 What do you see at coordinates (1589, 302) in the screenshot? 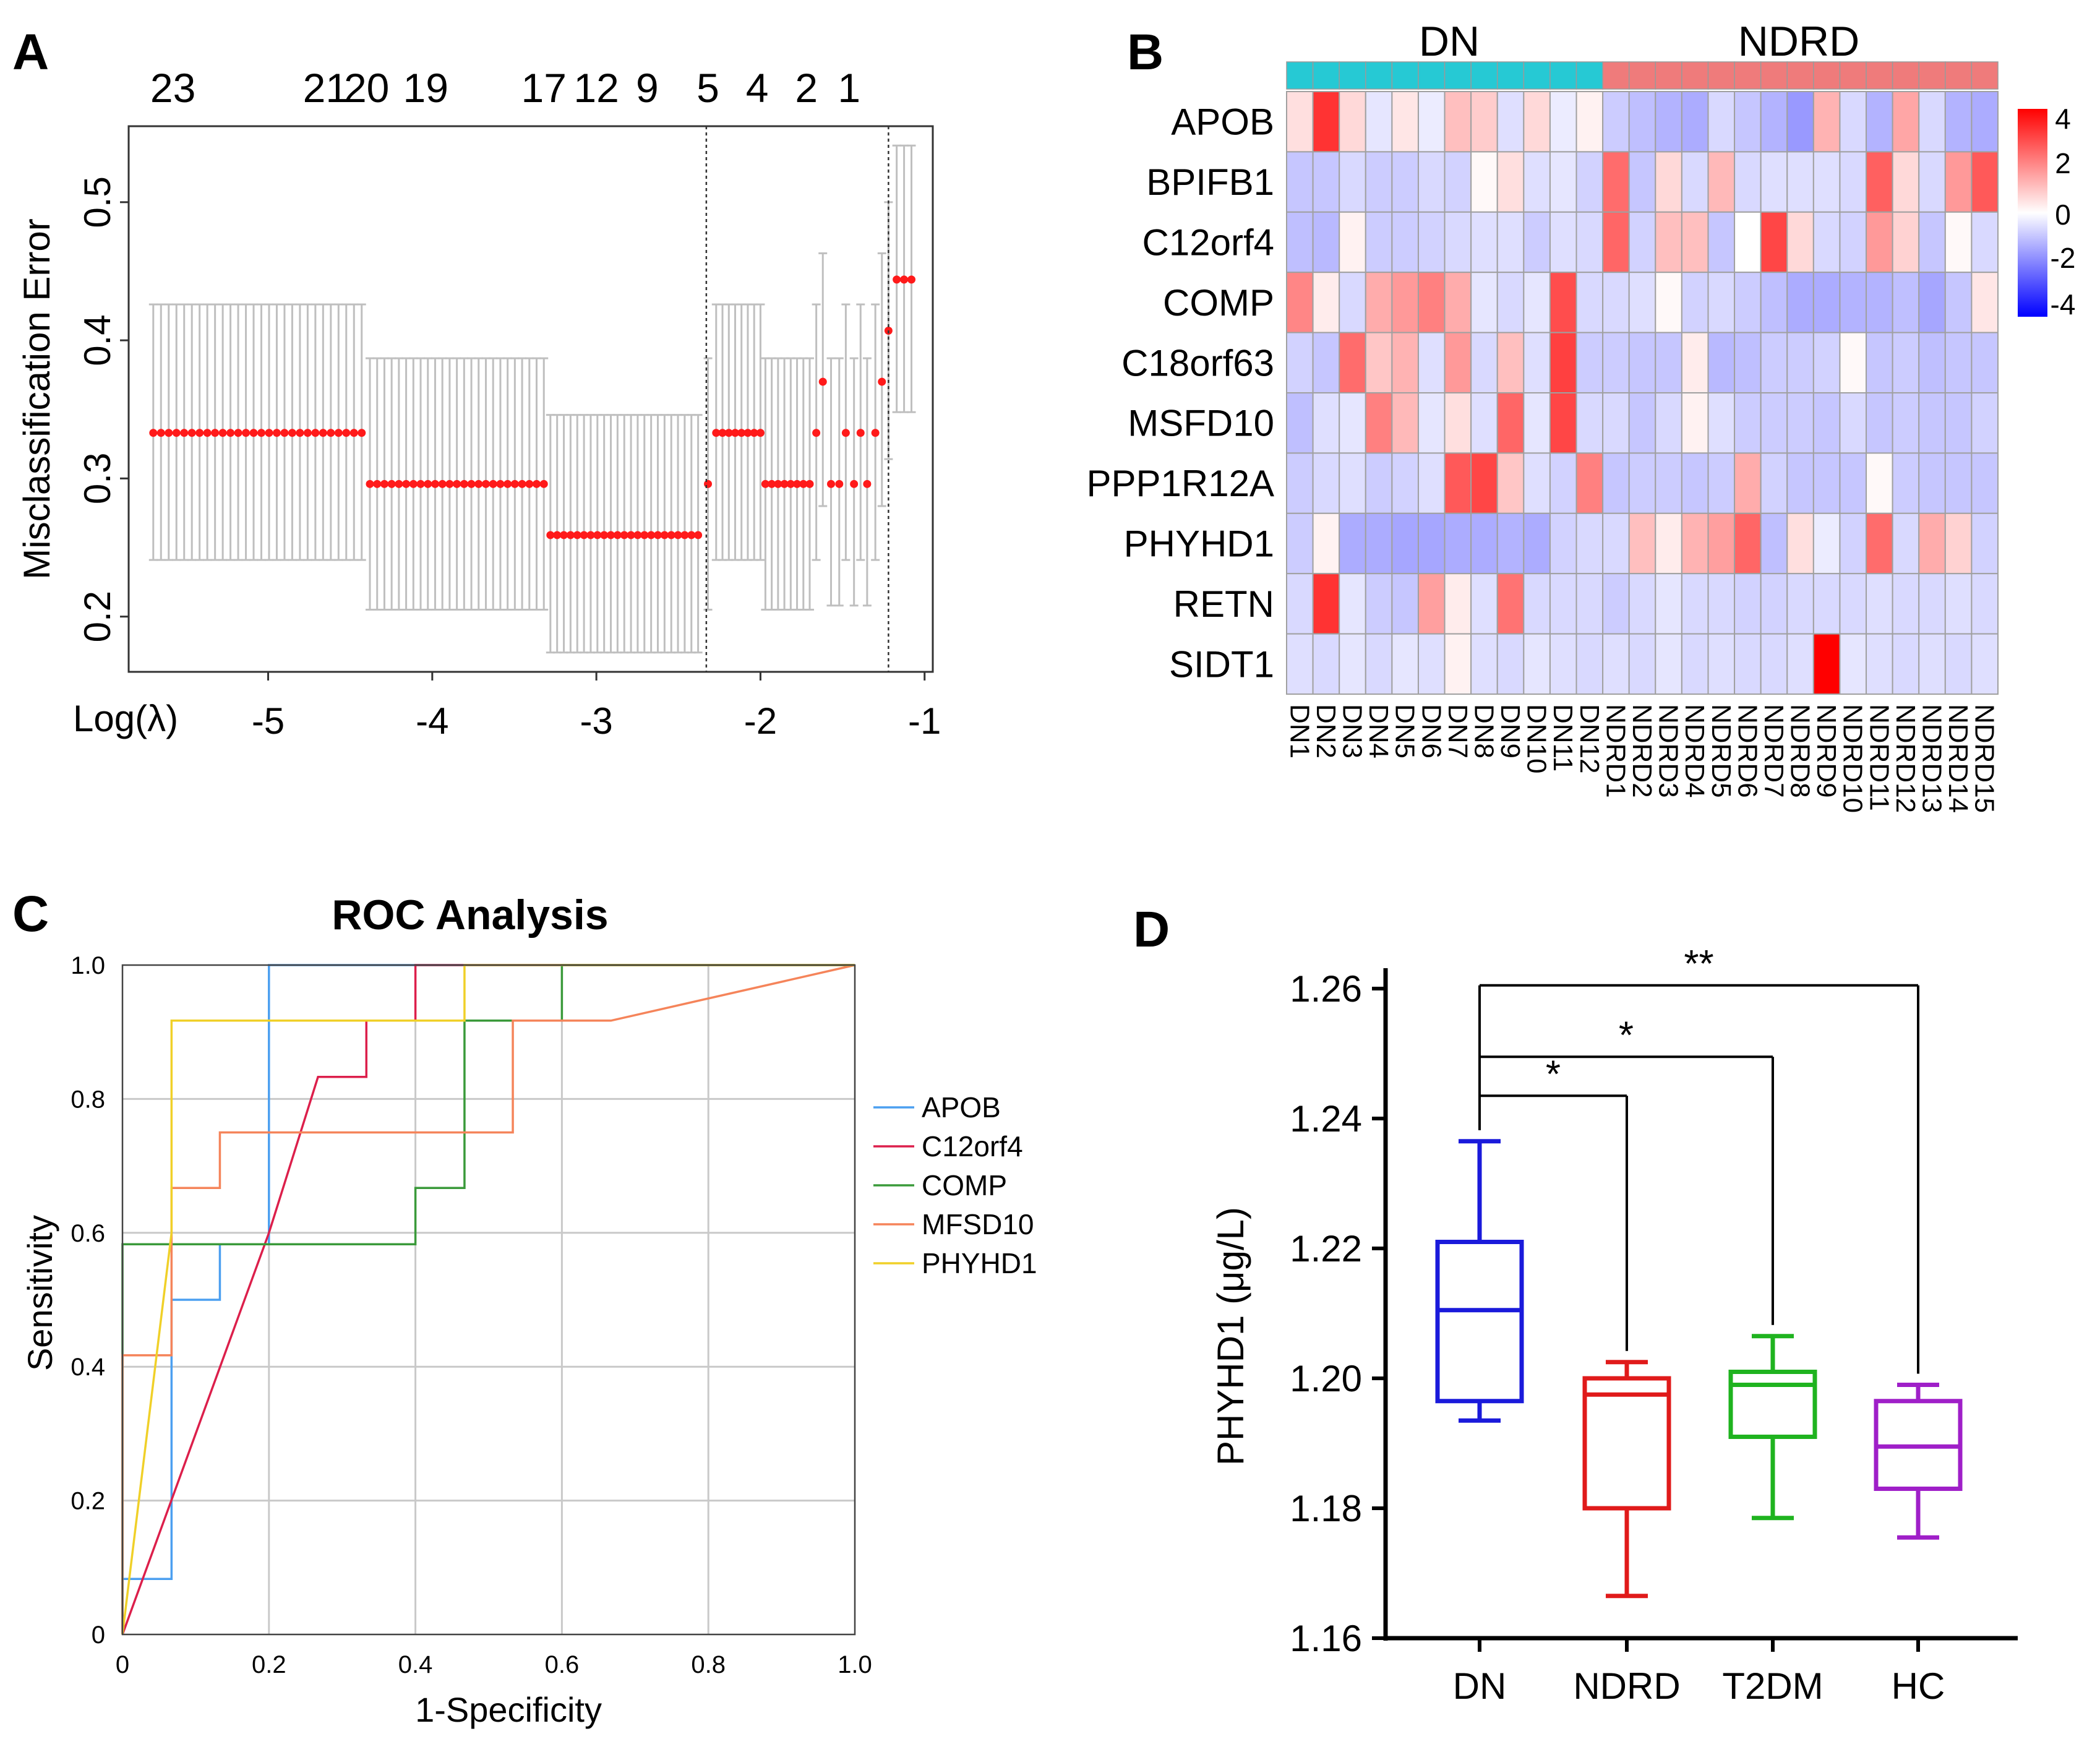
I see `panel-b-cell-COMP-DN12` at bounding box center [1589, 302].